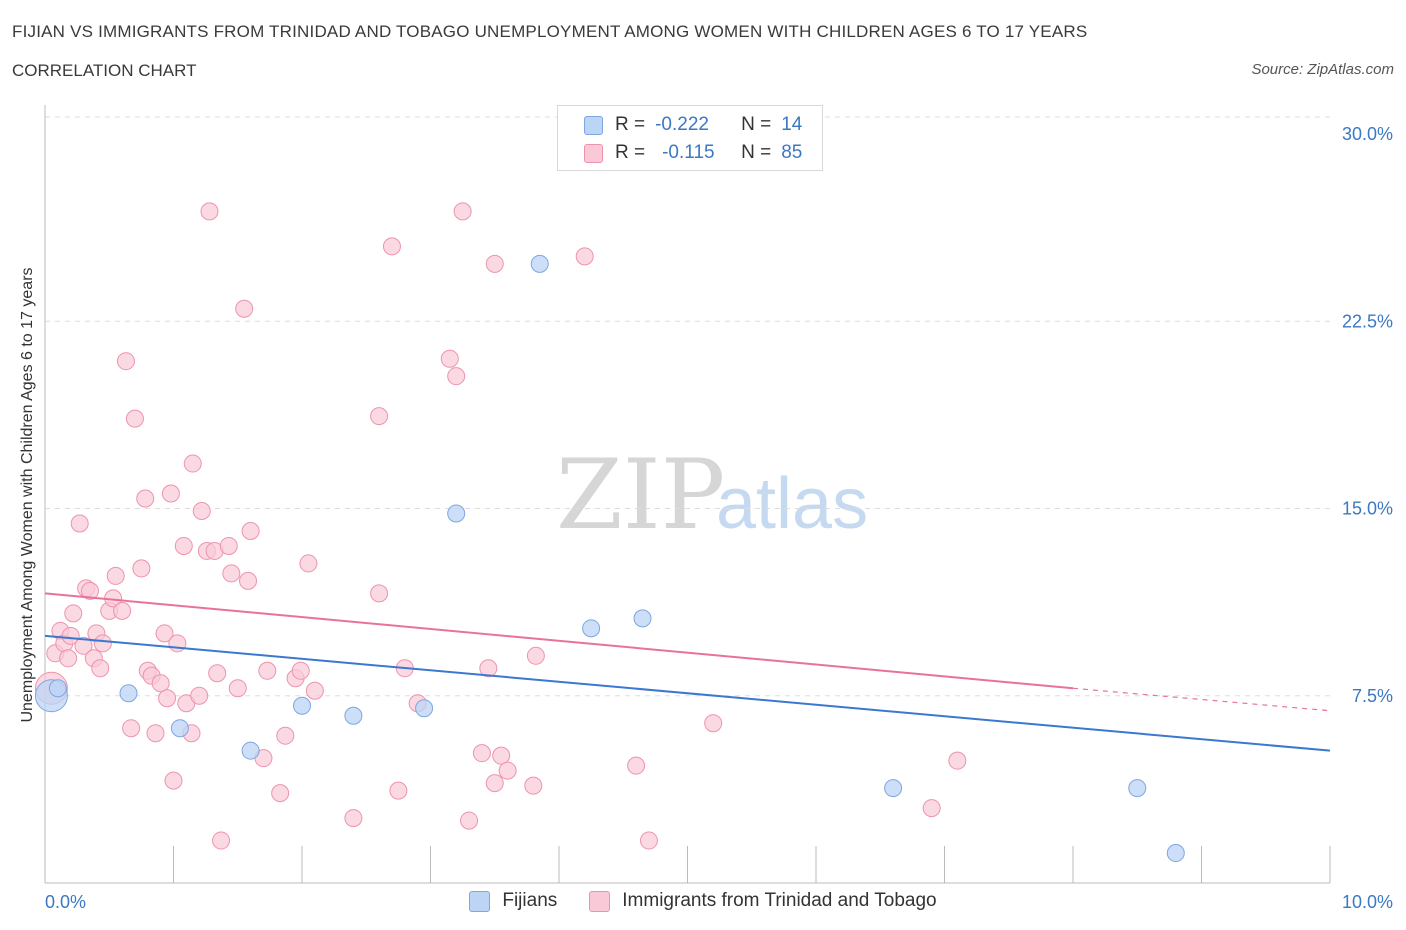 This screenshot has width=1406, height=930. What do you see at coordinates (792, 152) in the screenshot?
I see `n-value: 85` at bounding box center [792, 152].